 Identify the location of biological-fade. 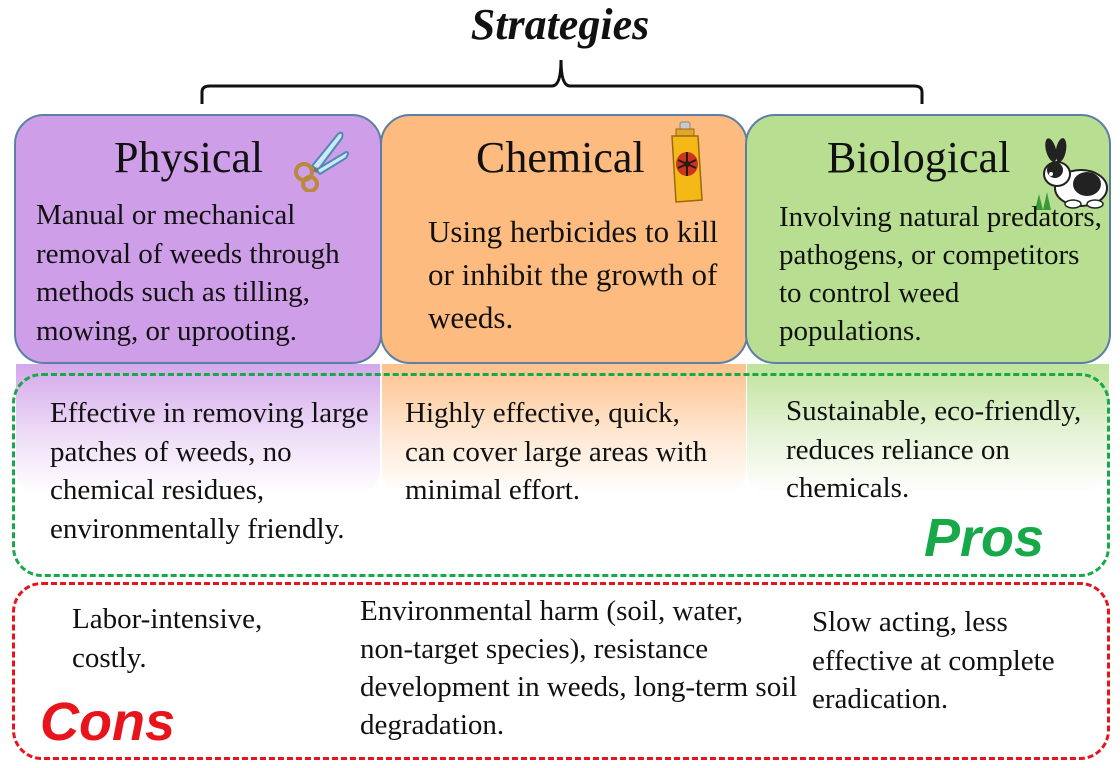
(928, 429).